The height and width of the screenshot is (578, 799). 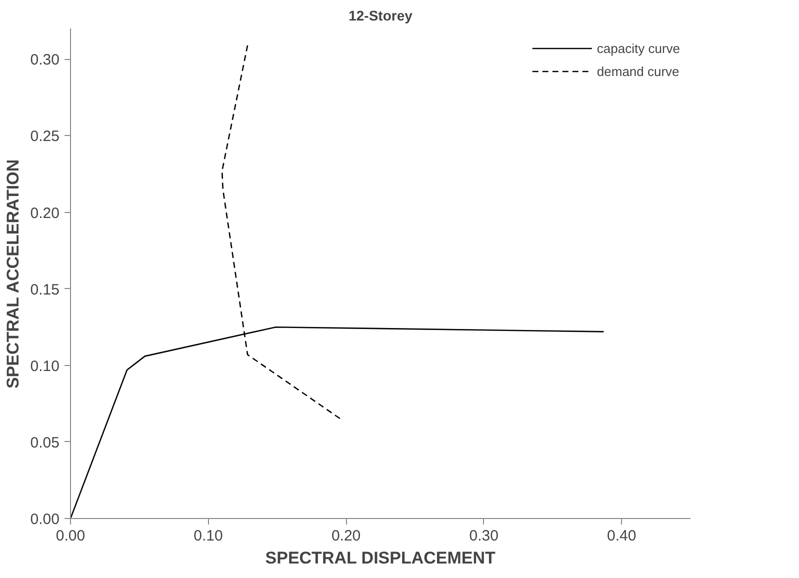 What do you see at coordinates (45, 289) in the screenshot?
I see `y-tick-label: 0.15` at bounding box center [45, 289].